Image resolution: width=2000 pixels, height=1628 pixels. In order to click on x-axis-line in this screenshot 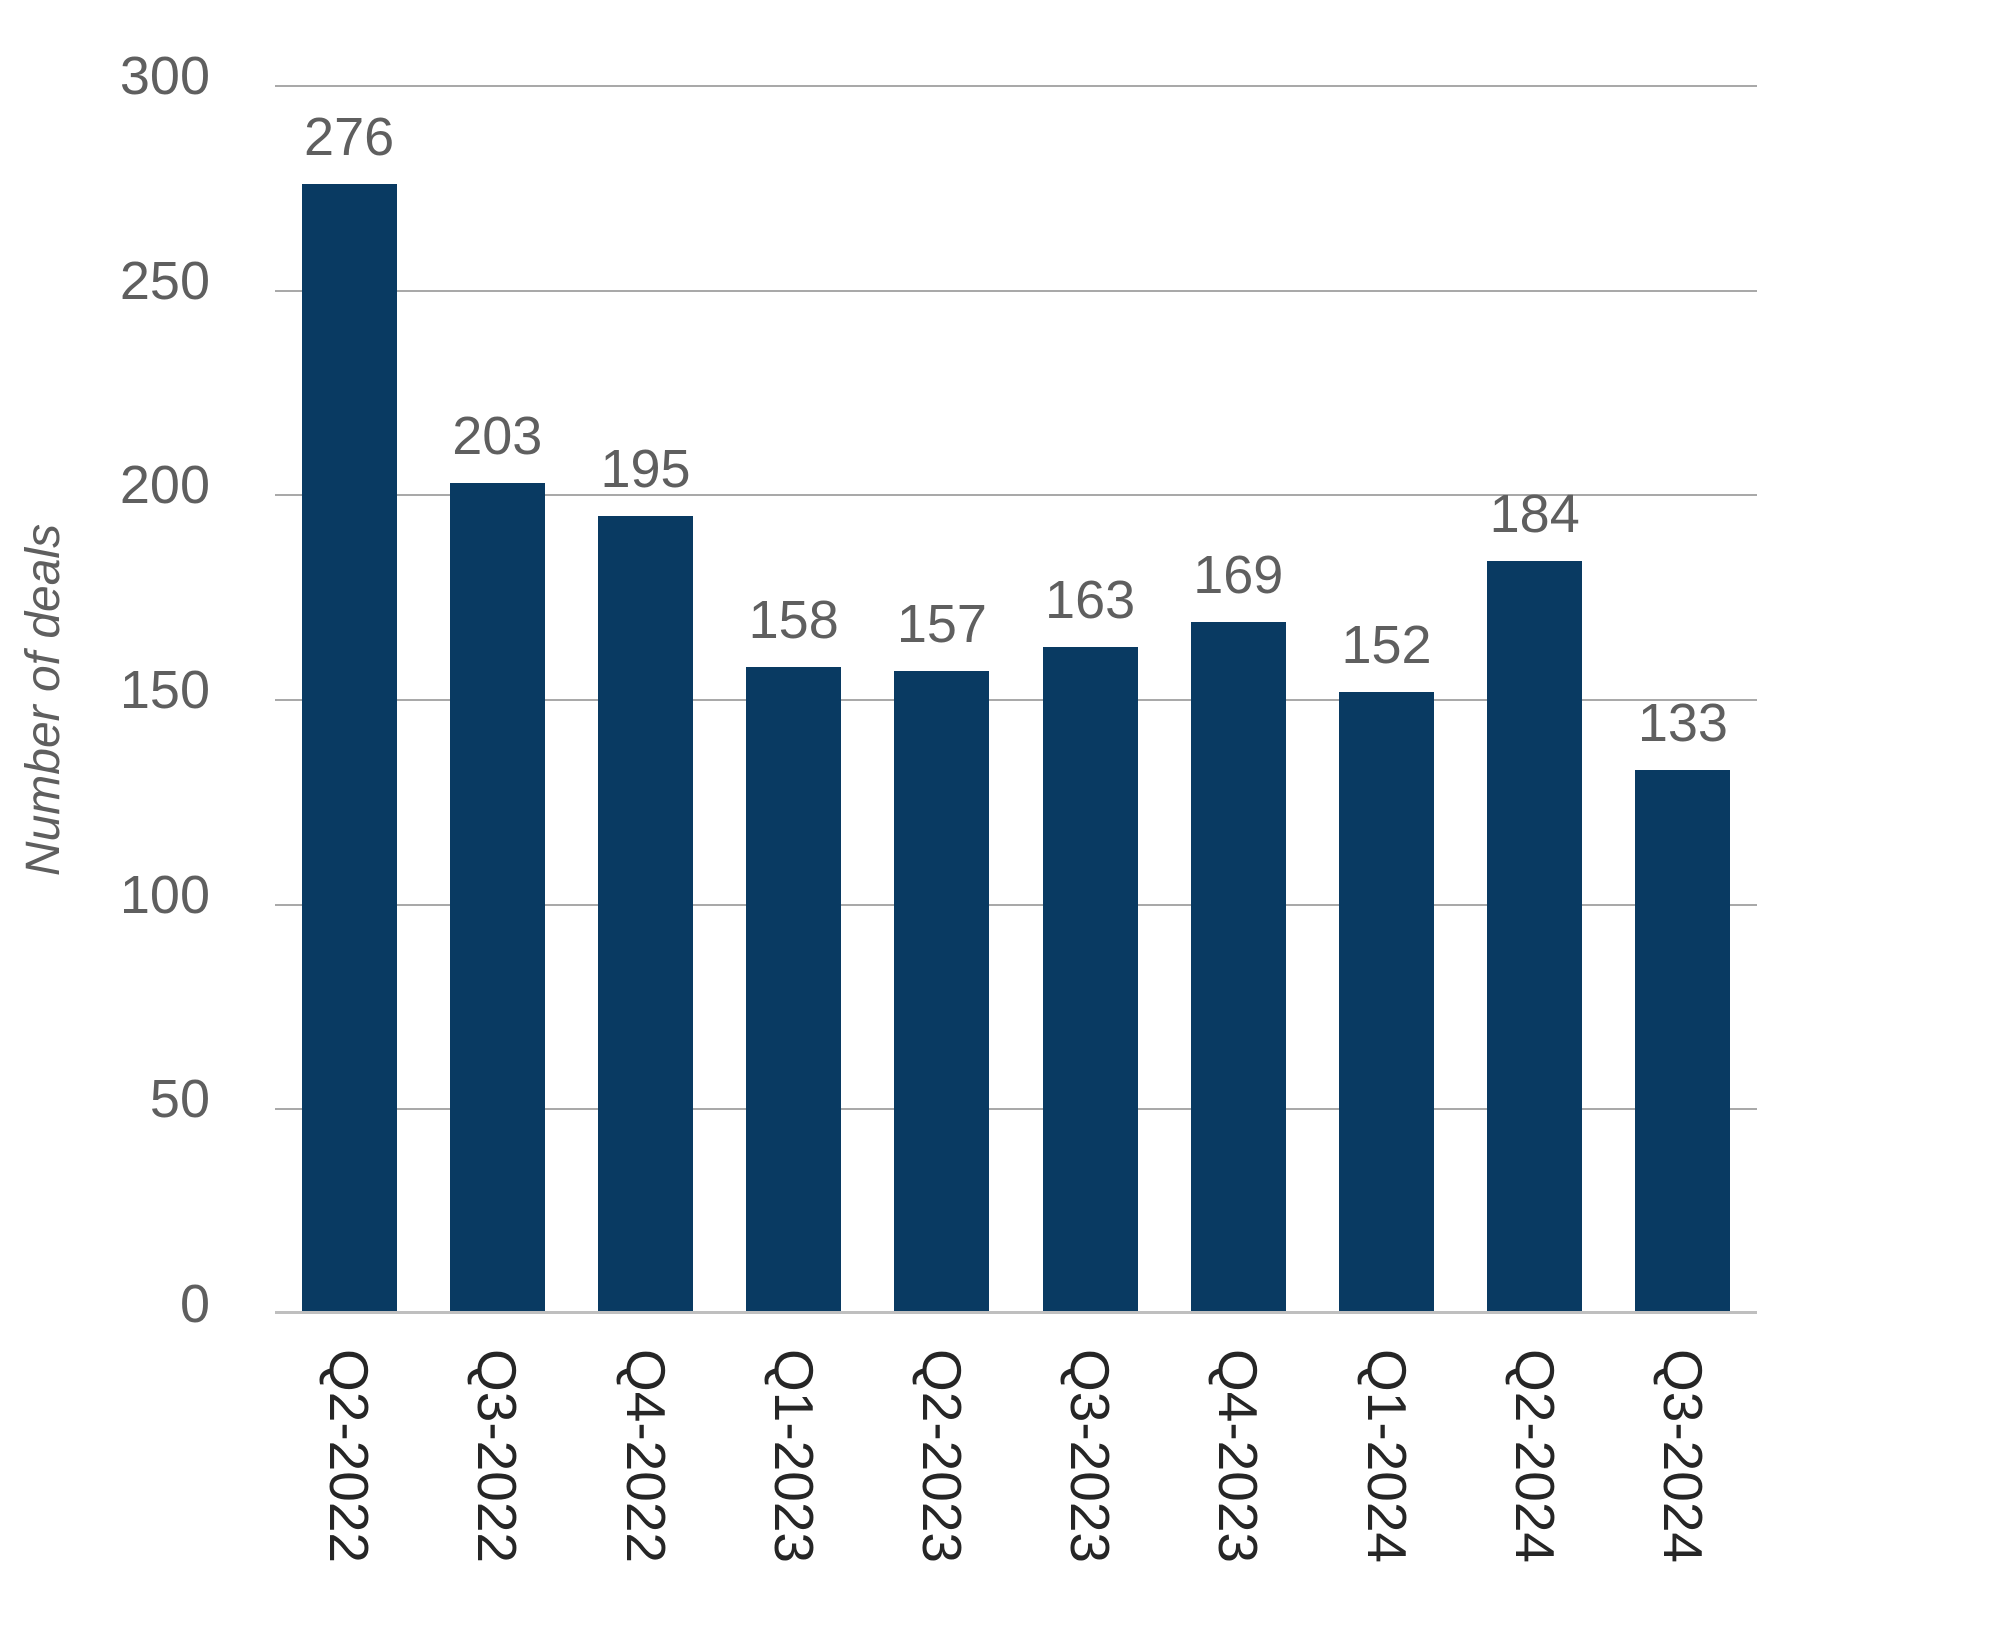, I will do `click(1016, 1312)`.